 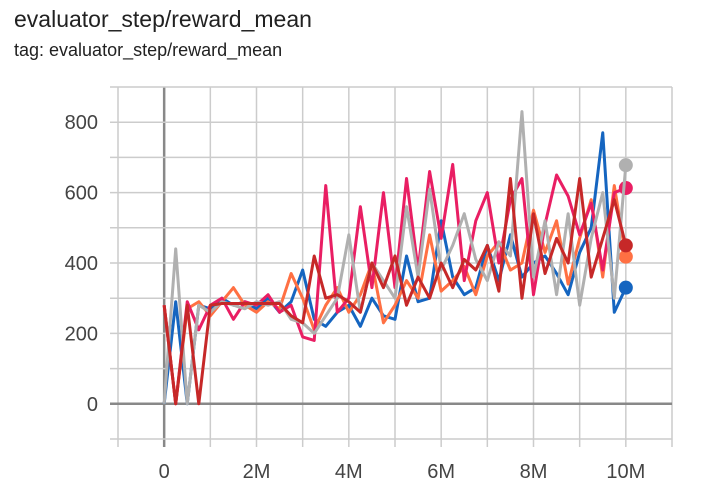 I want to click on y-tick-label: 400, so click(x=81, y=264).